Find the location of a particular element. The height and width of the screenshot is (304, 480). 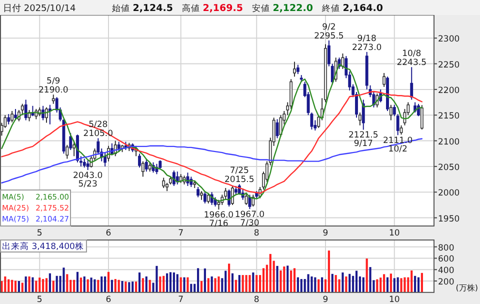

chart-title: 日付 2025/10/14 is located at coordinates (39, 8).